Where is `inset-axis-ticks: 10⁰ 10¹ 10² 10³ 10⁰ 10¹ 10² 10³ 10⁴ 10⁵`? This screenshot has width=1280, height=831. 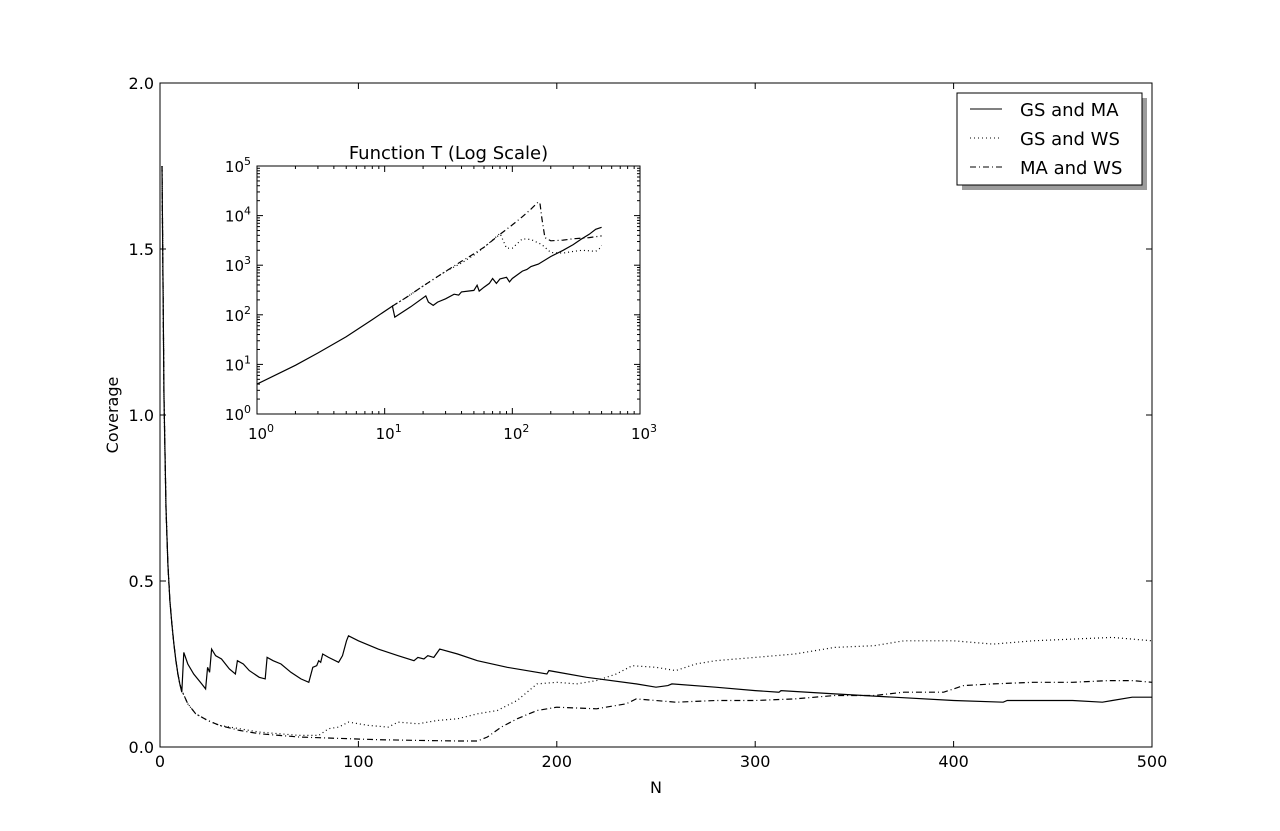
inset-axis-ticks: 10⁰ 10¹ 10² 10³ 10⁰ 10¹ 10² 10³ 10⁴ 10⁵ is located at coordinates (441, 299).